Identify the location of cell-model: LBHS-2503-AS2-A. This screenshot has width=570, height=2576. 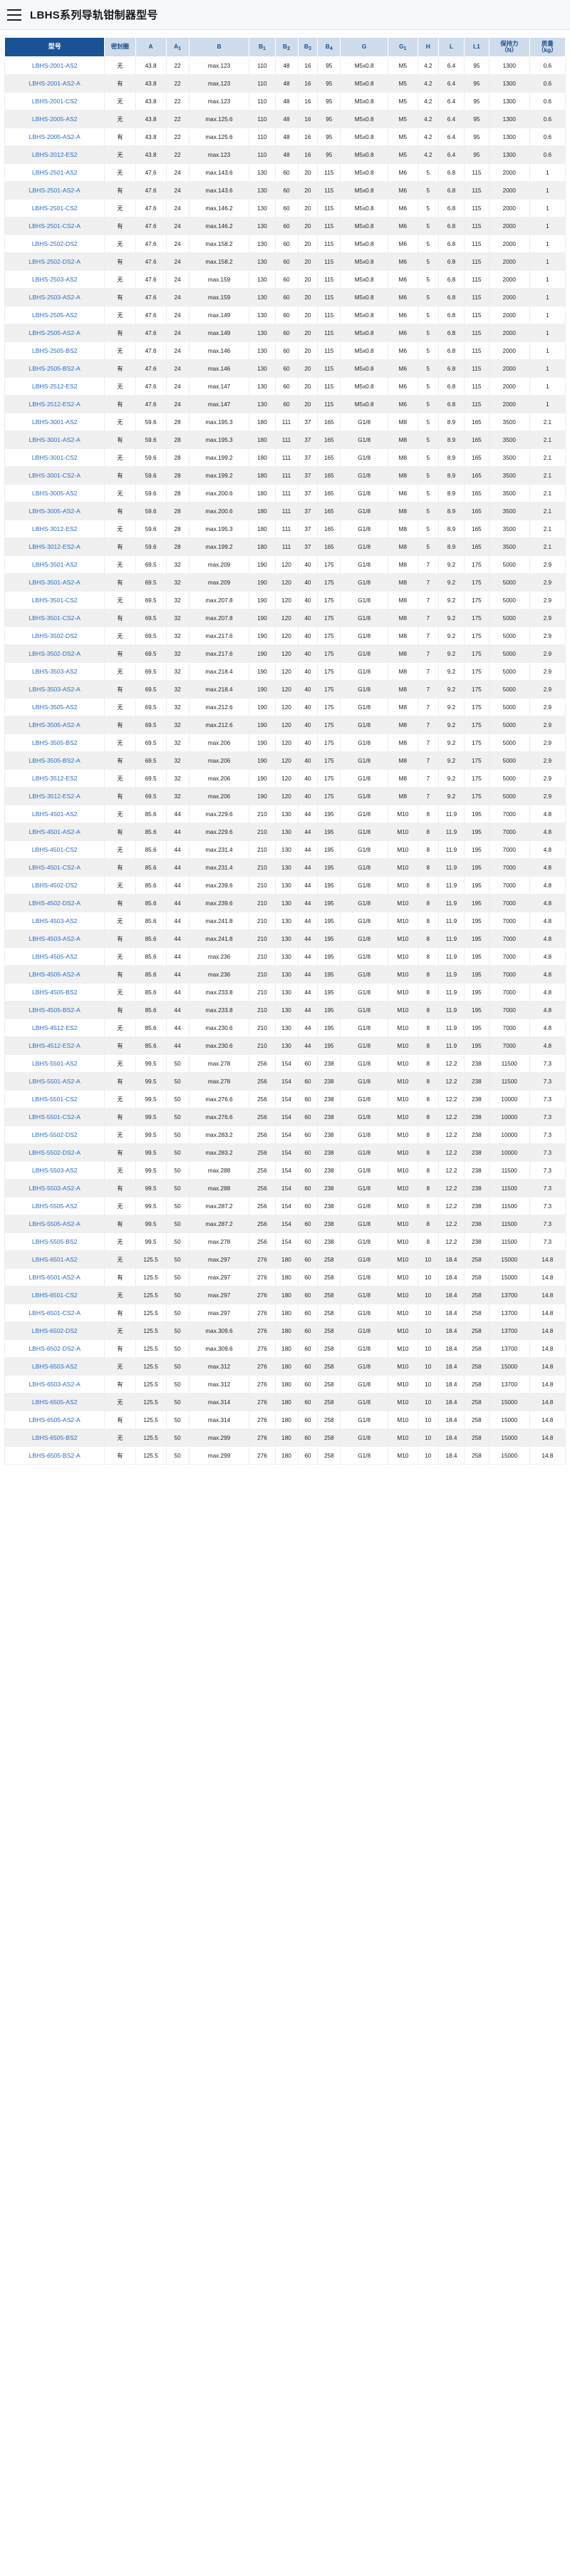
(54, 297).